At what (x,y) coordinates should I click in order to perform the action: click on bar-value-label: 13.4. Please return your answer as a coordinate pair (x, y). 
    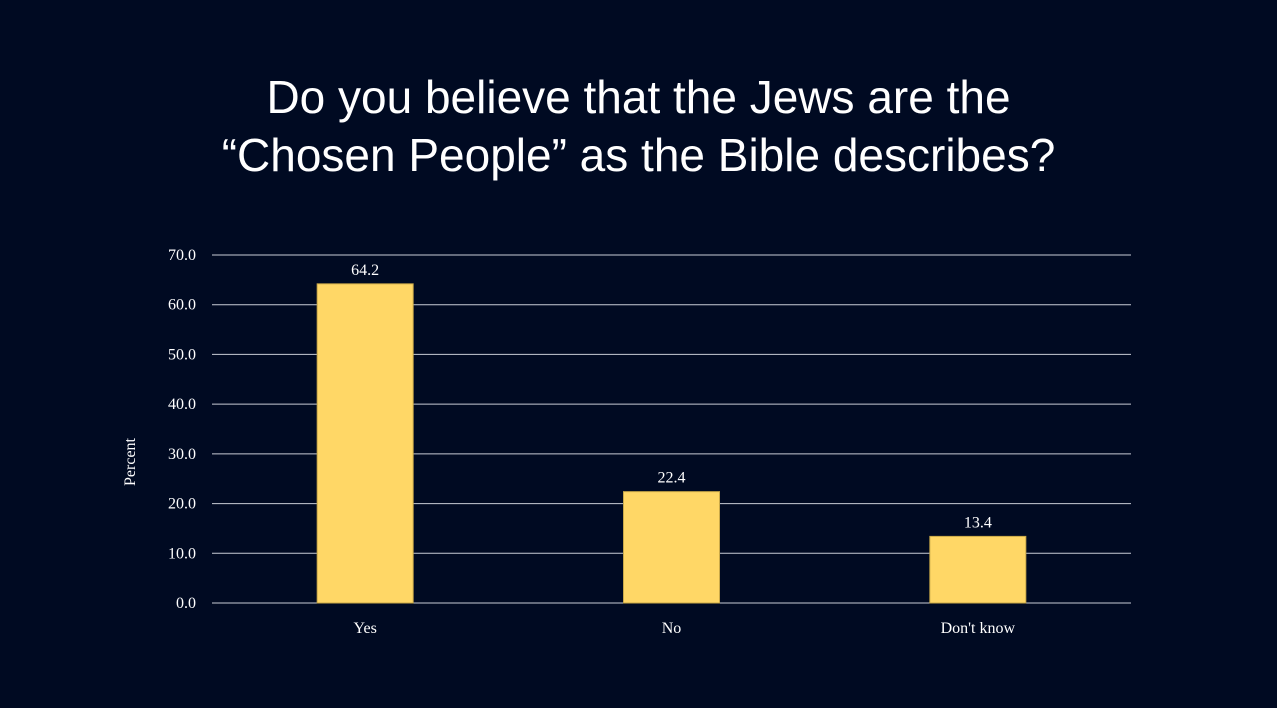
    Looking at the image, I should click on (978, 522).